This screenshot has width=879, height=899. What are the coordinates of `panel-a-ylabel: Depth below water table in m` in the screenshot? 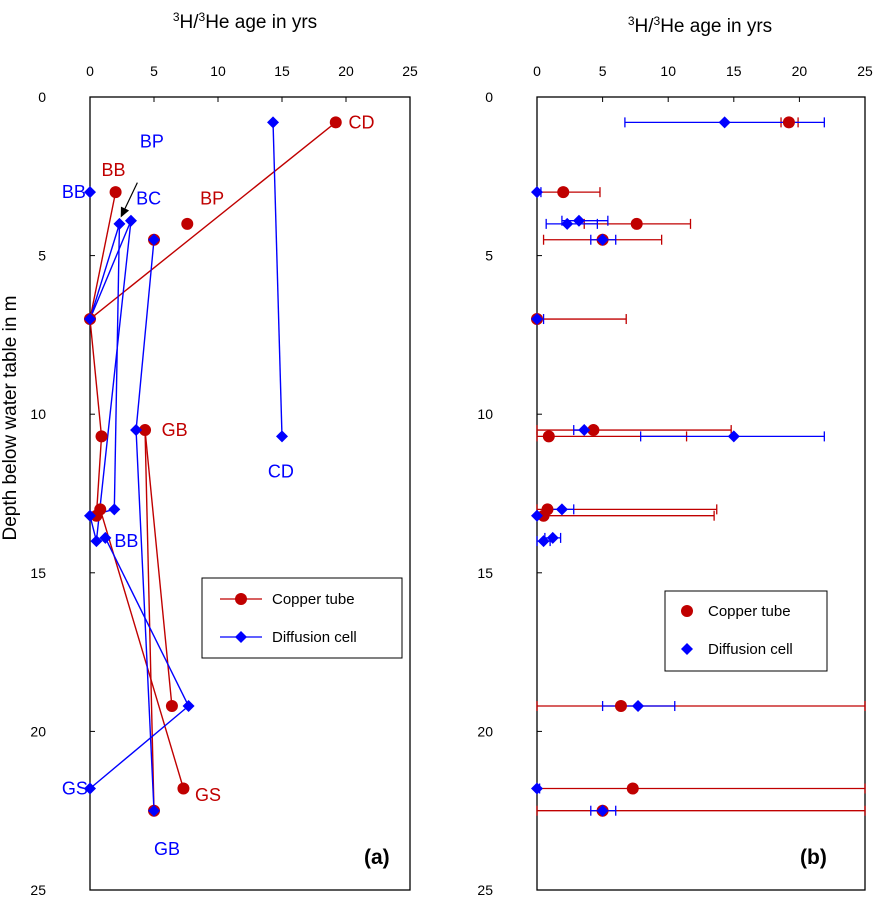 It's located at (10, 417).